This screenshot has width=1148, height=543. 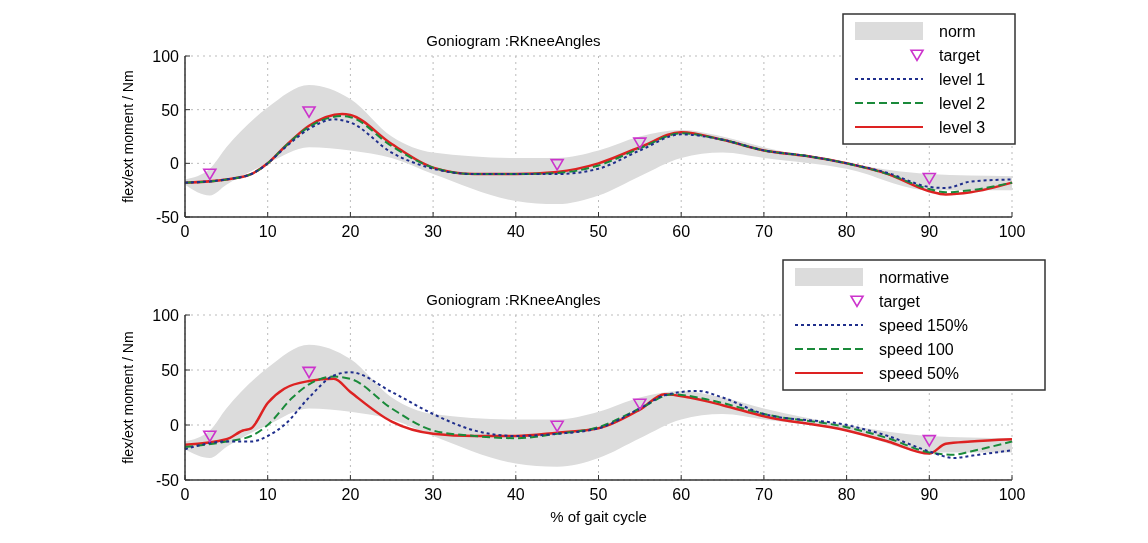 I want to click on legend-label: level 2, so click(x=962, y=103).